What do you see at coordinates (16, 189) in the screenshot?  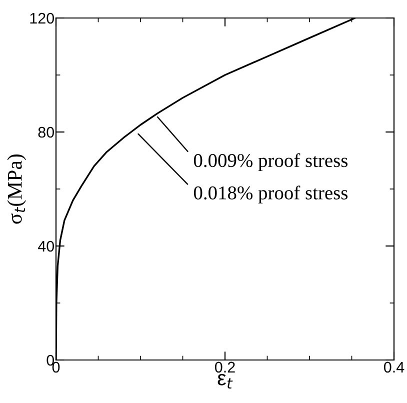 I see `y-axis-title: σ$_{t}$(MPa)` at bounding box center [16, 189].